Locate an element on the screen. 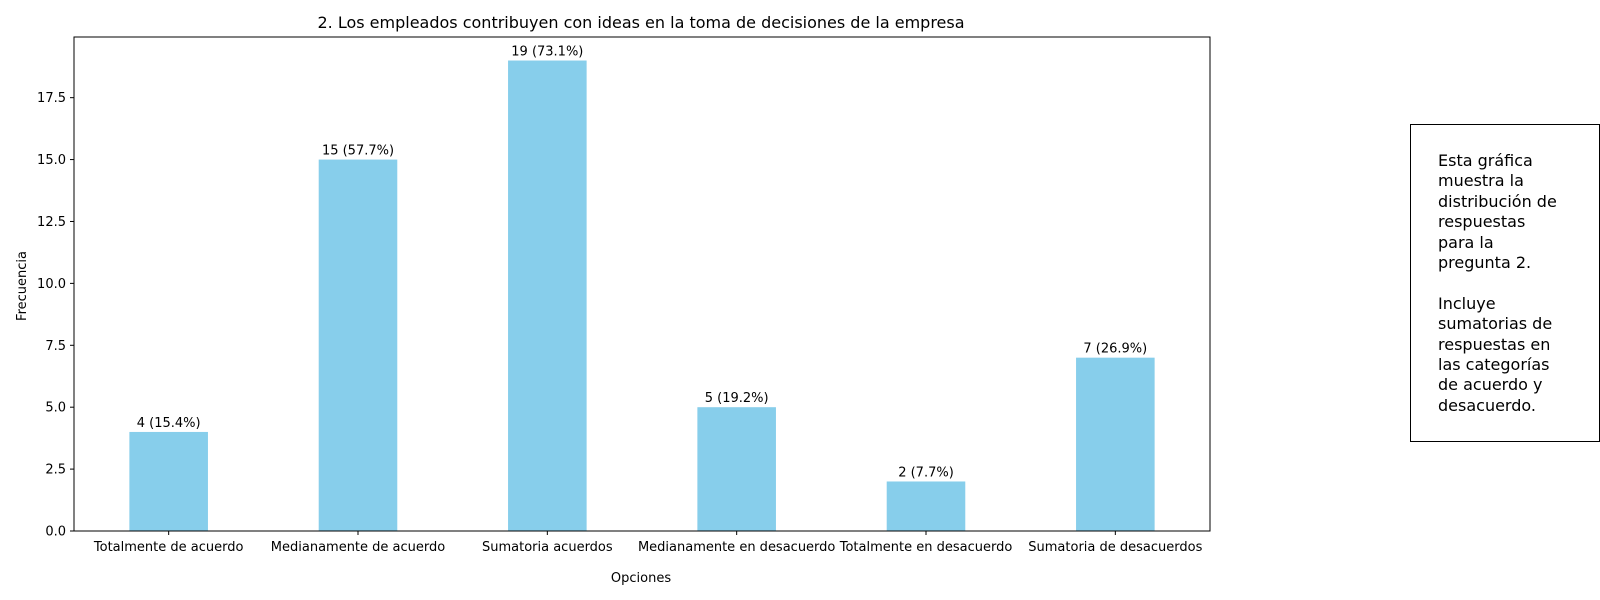 The width and height of the screenshot is (1600, 600). y-tick-label: 5.0 is located at coordinates (55, 408).